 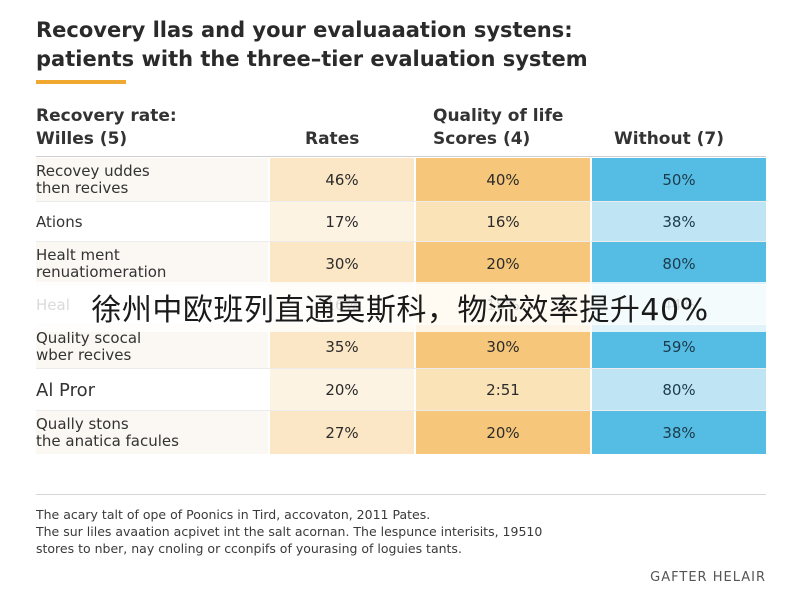 I want to click on rates-cell: 27%, so click(x=341, y=432).